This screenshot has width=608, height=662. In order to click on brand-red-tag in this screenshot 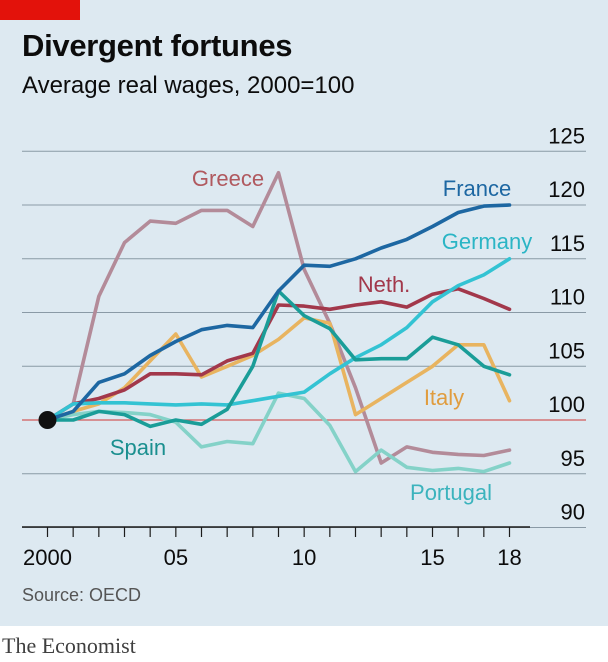, I will do `click(40, 10)`.